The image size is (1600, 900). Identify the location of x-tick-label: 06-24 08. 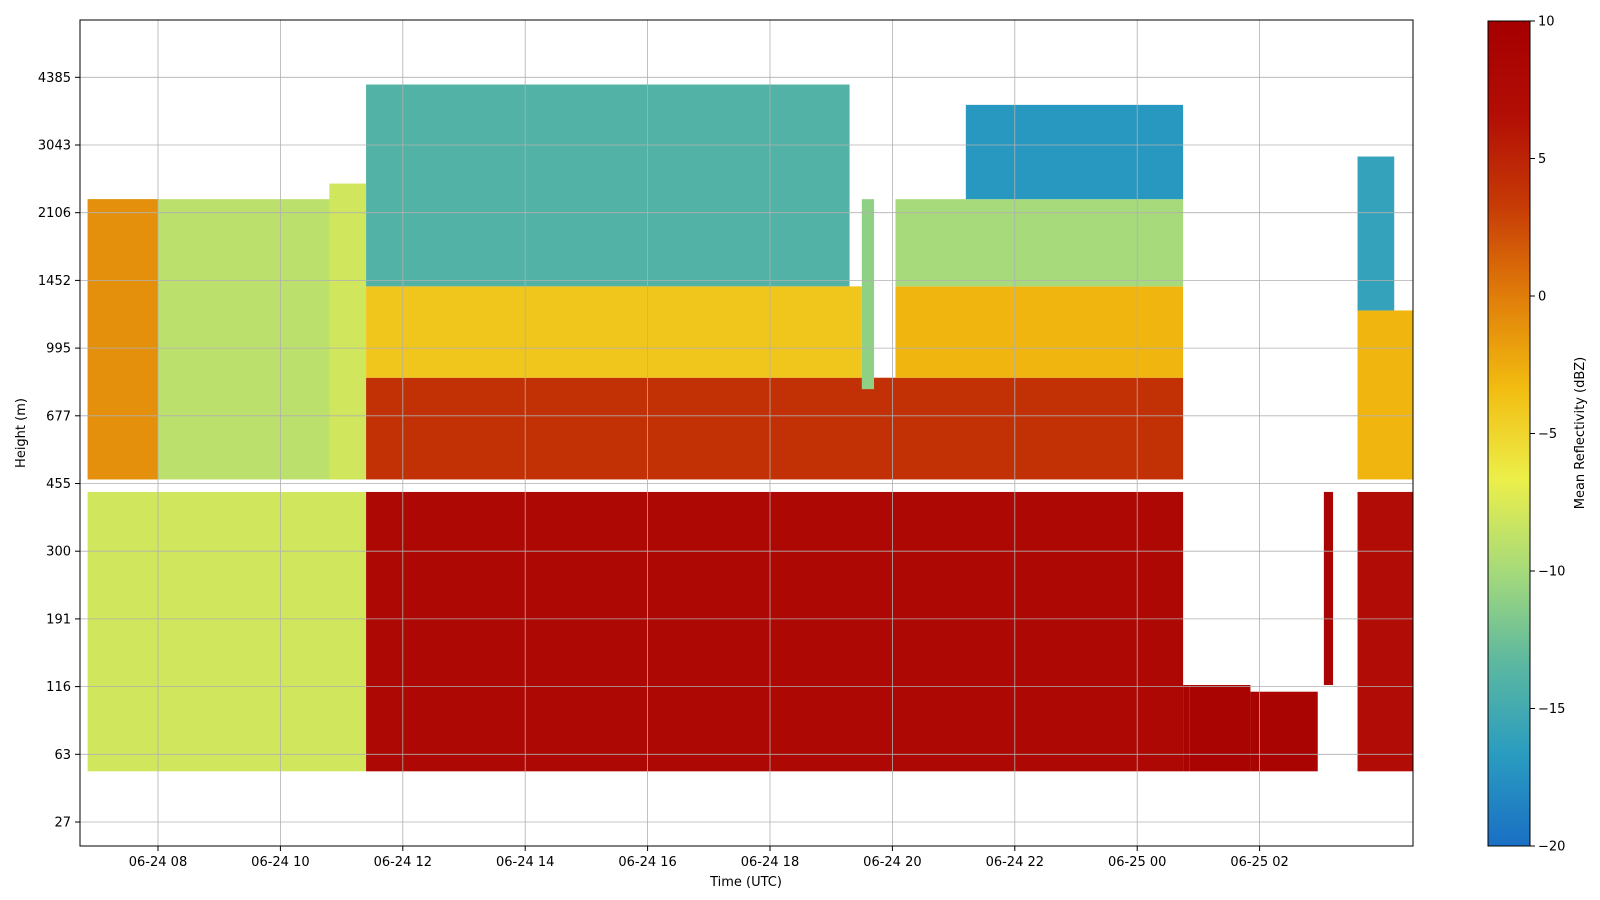
(158, 862).